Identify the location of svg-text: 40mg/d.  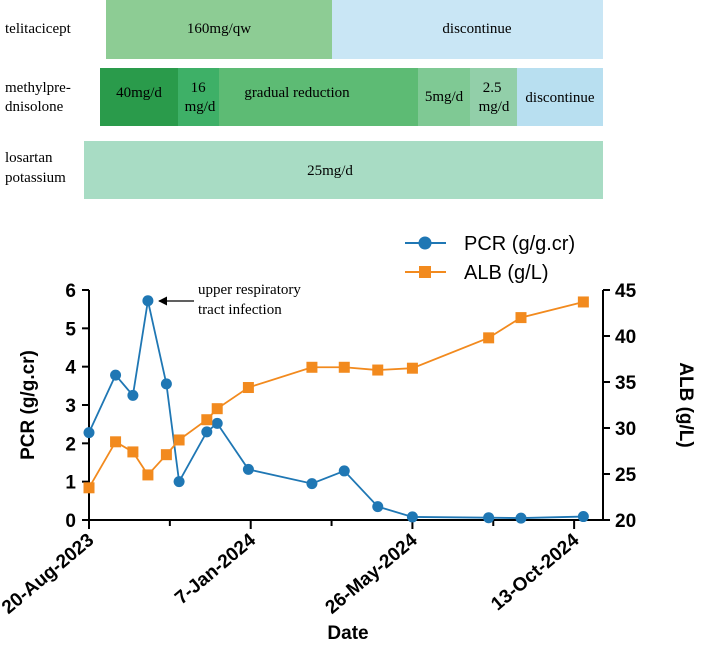
(139, 93).